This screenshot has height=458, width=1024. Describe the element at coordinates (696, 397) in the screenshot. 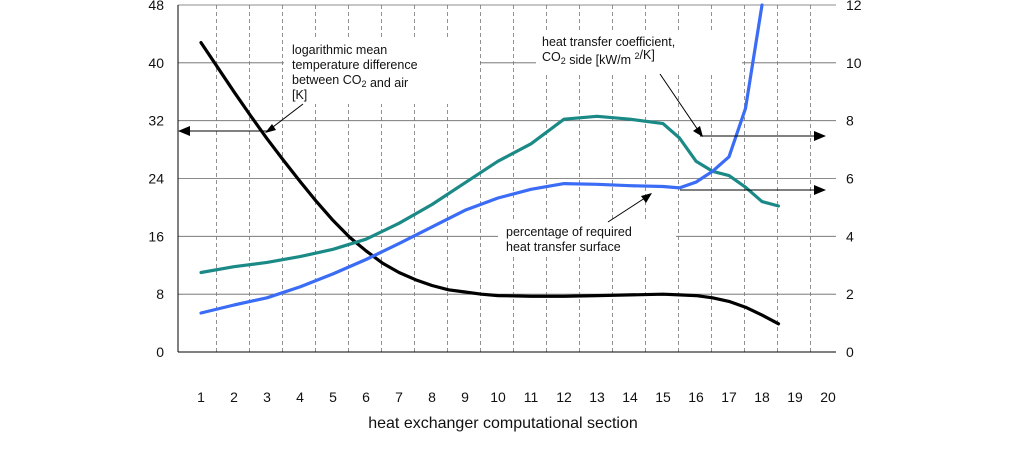

I see `x-tick-label: 16` at that location.